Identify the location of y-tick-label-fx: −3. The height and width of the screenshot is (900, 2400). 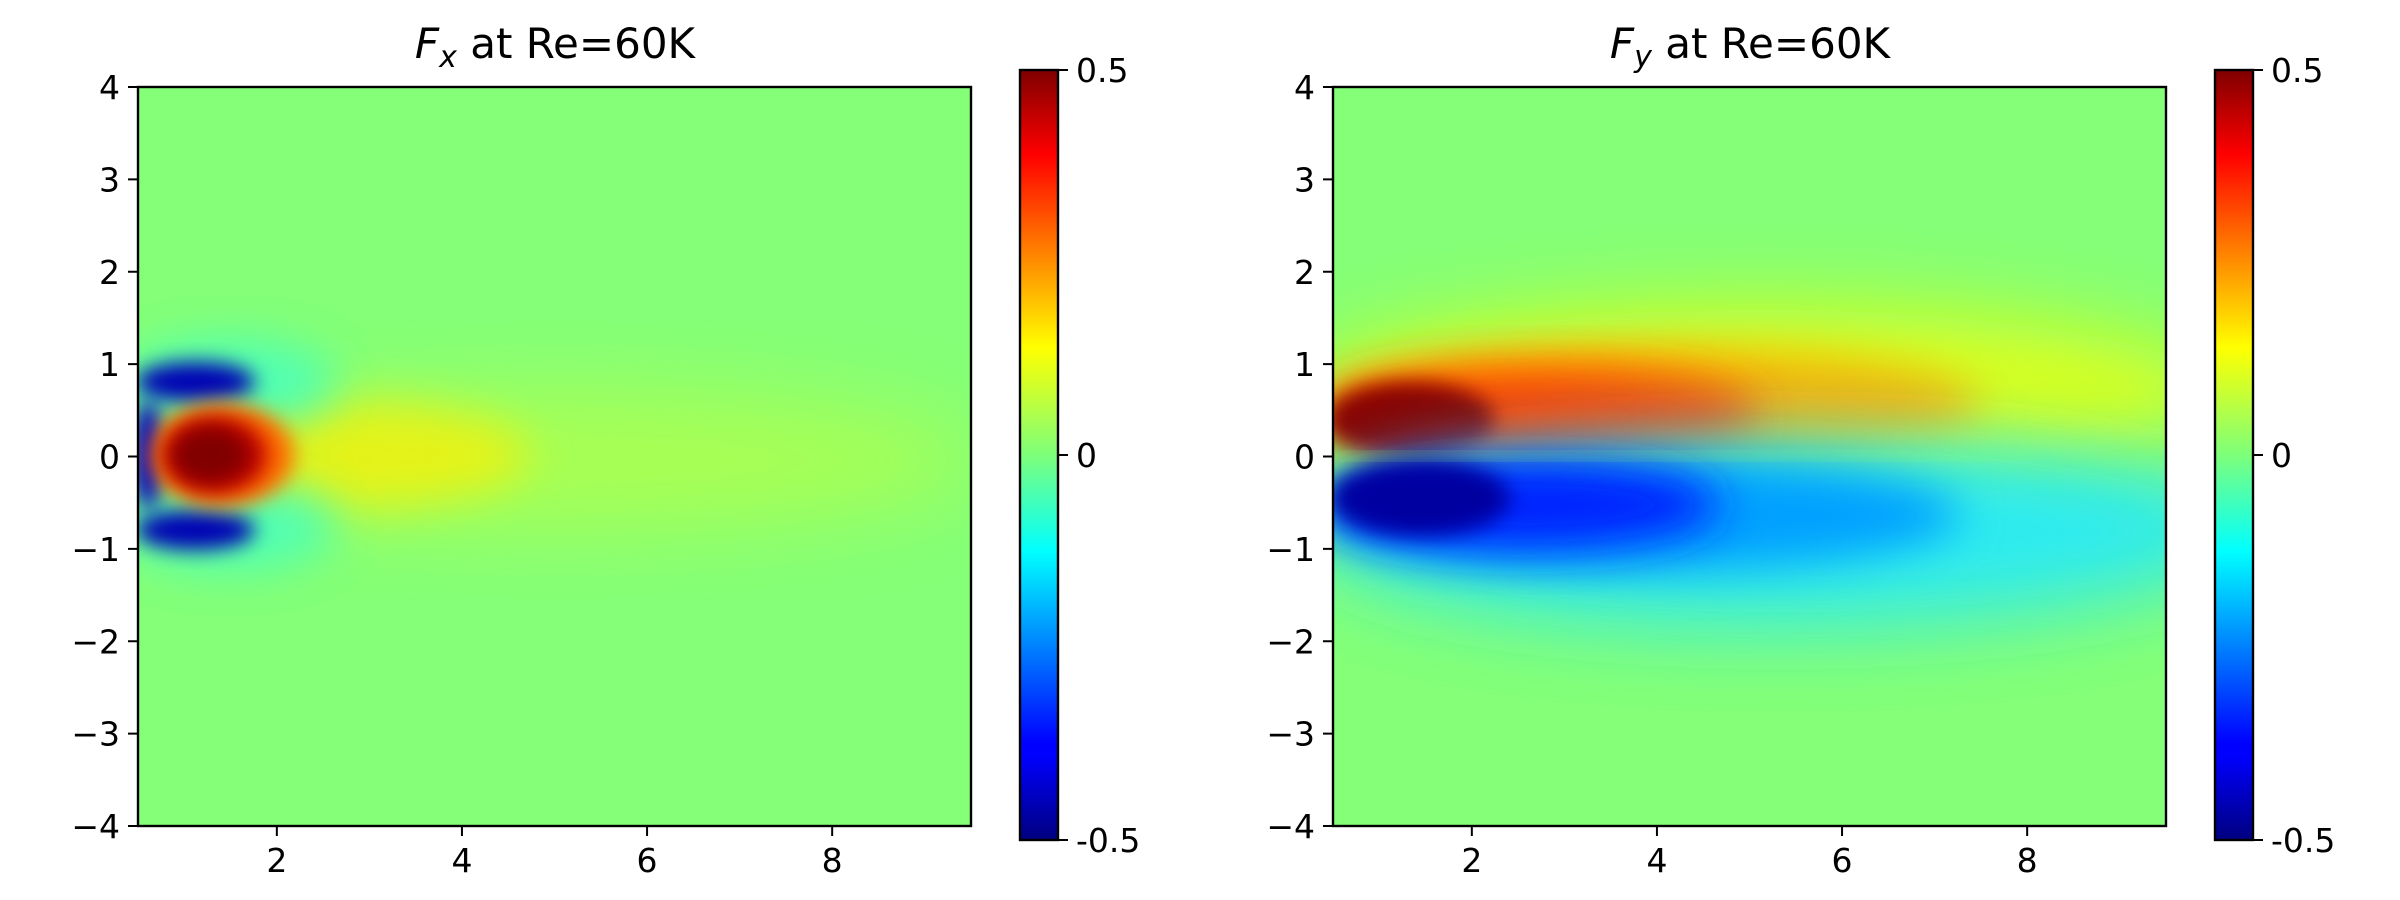
(95, 734).